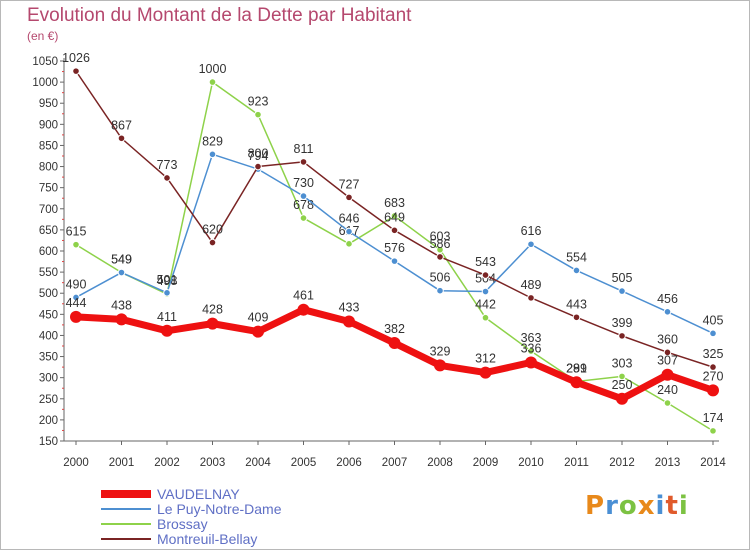 Image resolution: width=750 pixels, height=550 pixels. Describe the element at coordinates (207, 539) in the screenshot. I see `legend-label: Montreuil-Bellay` at that location.